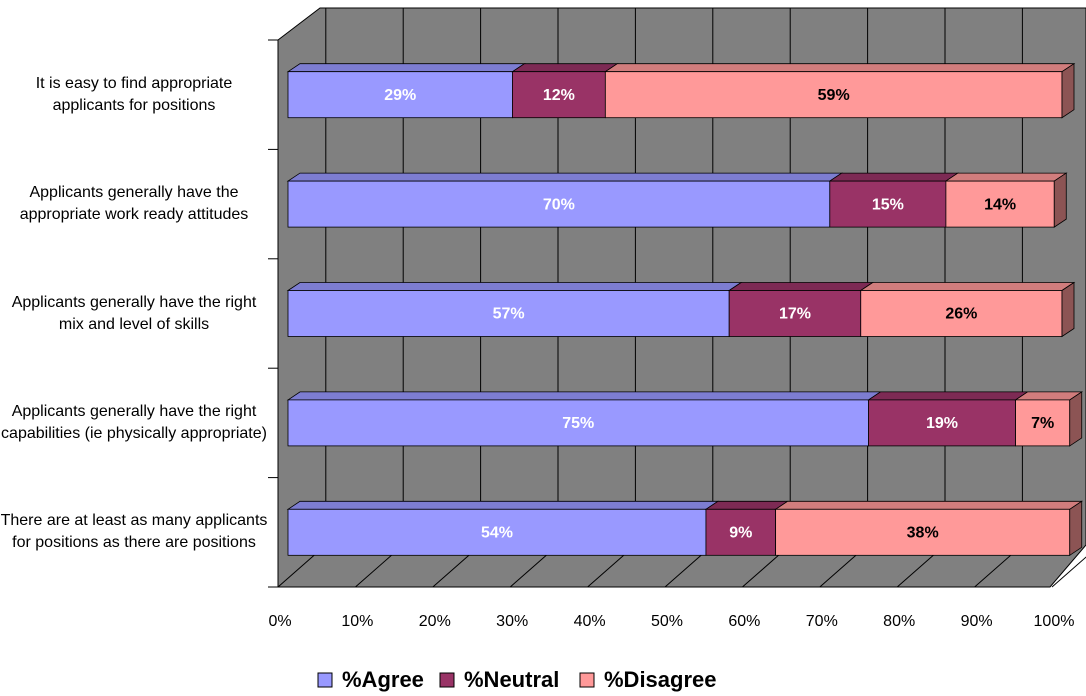 This screenshot has width=1086, height=696. I want to click on value-label: 75%, so click(578, 423).